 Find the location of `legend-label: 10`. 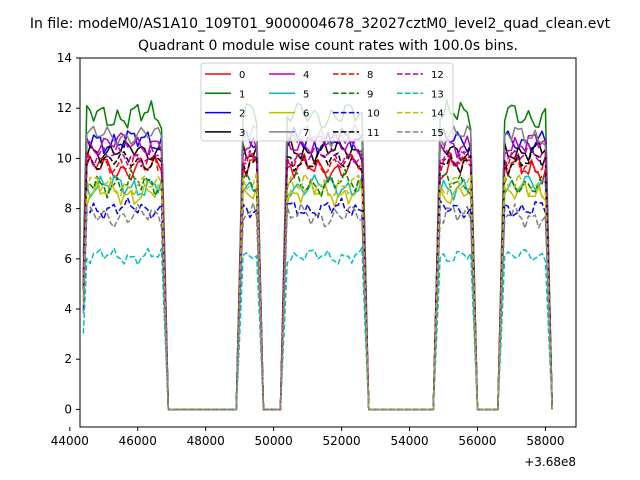

legend-label: 10 is located at coordinates (373, 114).